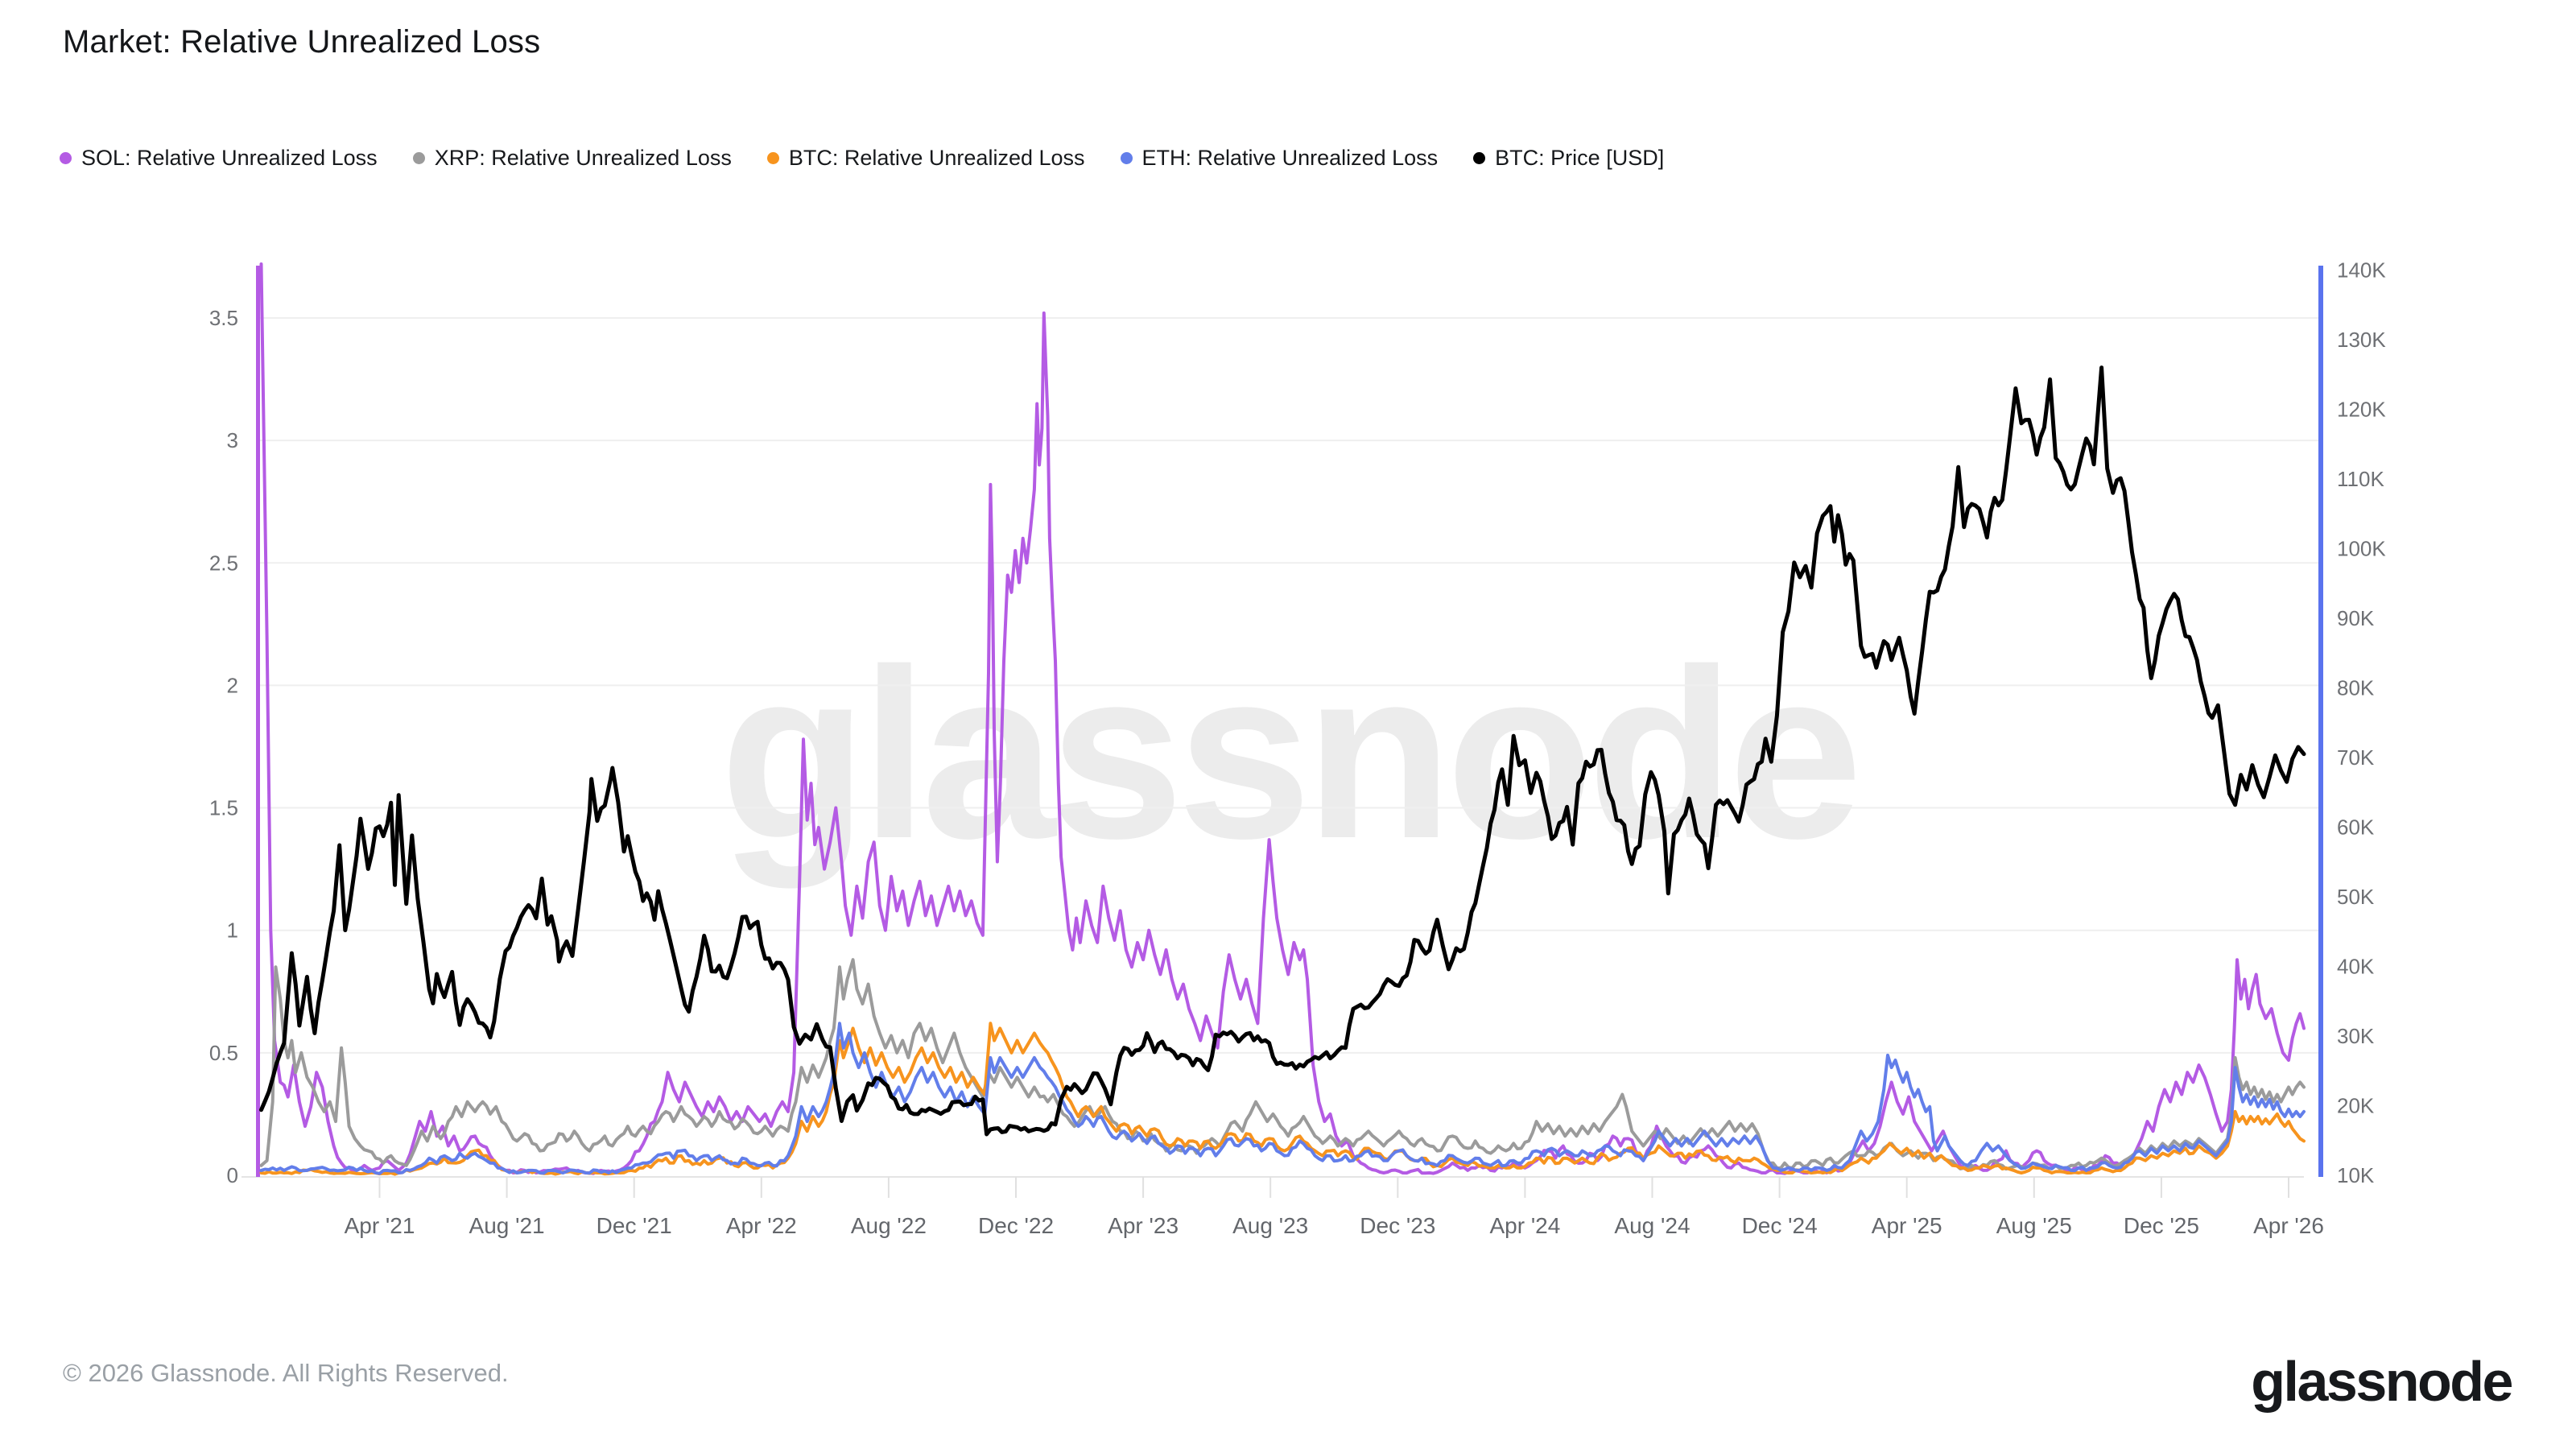 This screenshot has width=2576, height=1449. What do you see at coordinates (232, 440) in the screenshot?
I see `left-axis-tick-label: 3` at bounding box center [232, 440].